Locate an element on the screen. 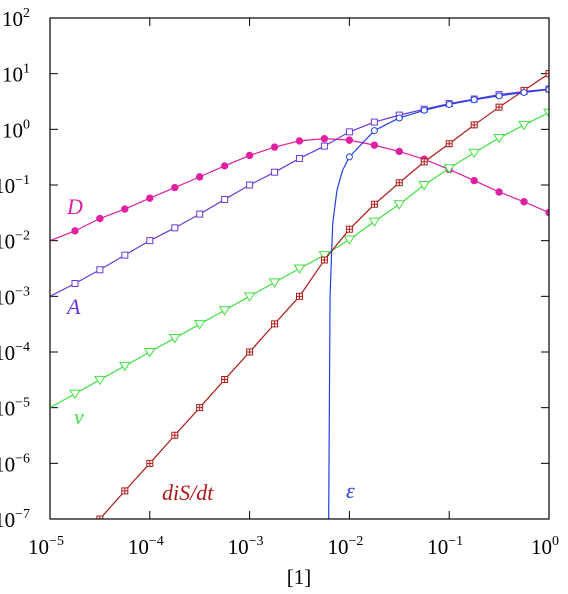 The height and width of the screenshot is (594, 568). series-label: diS/dt is located at coordinates (188, 492).